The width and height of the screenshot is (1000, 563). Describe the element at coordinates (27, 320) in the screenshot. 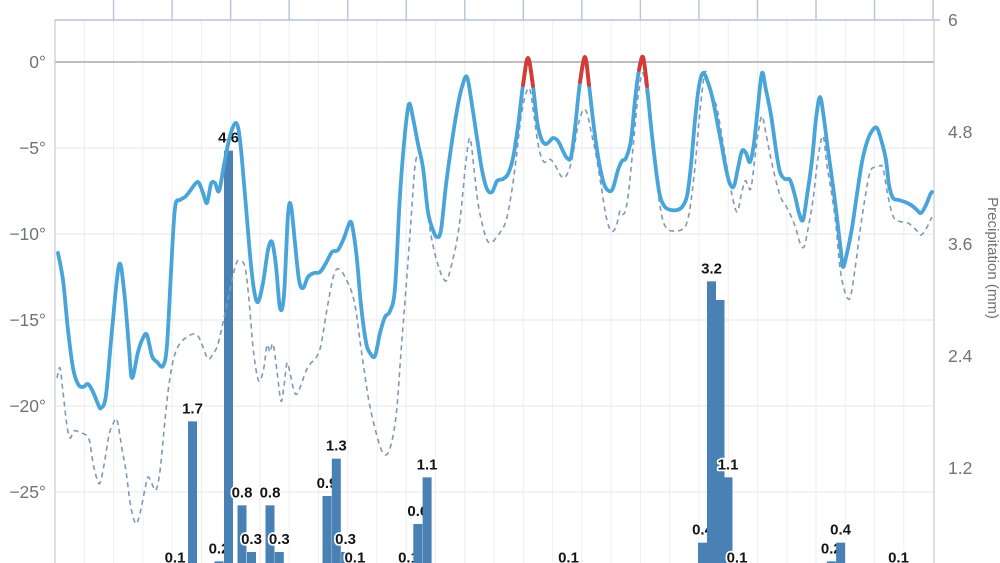

I see `temperature-tick-label: −15°` at that location.